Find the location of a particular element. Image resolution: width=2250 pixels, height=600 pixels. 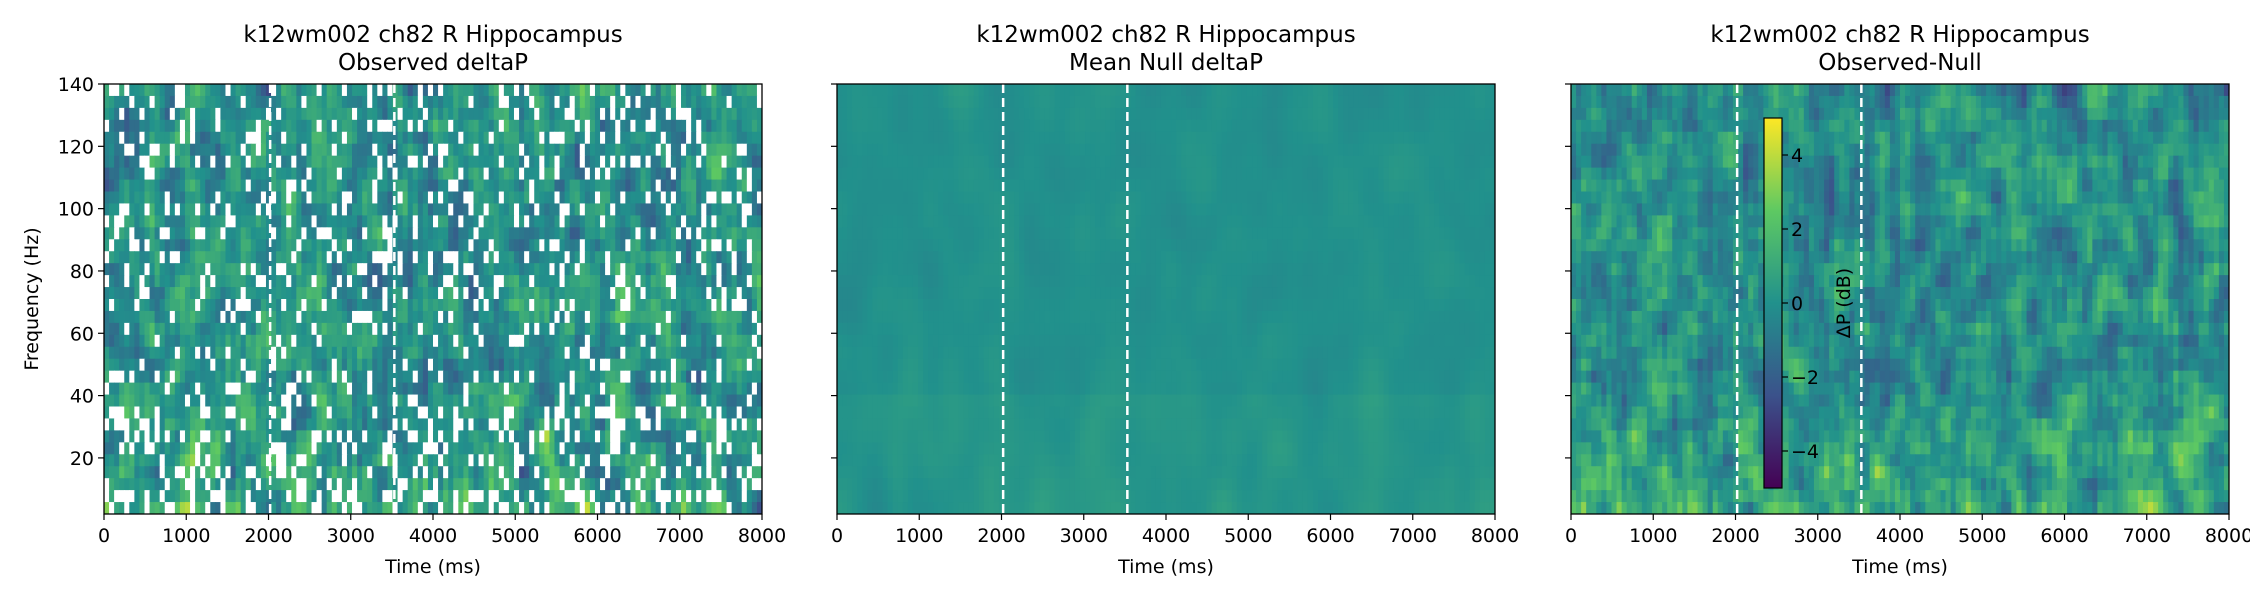

colorbar: −4 −2 0 2 4 ΔP (dB) is located at coordinates (1809, 303).